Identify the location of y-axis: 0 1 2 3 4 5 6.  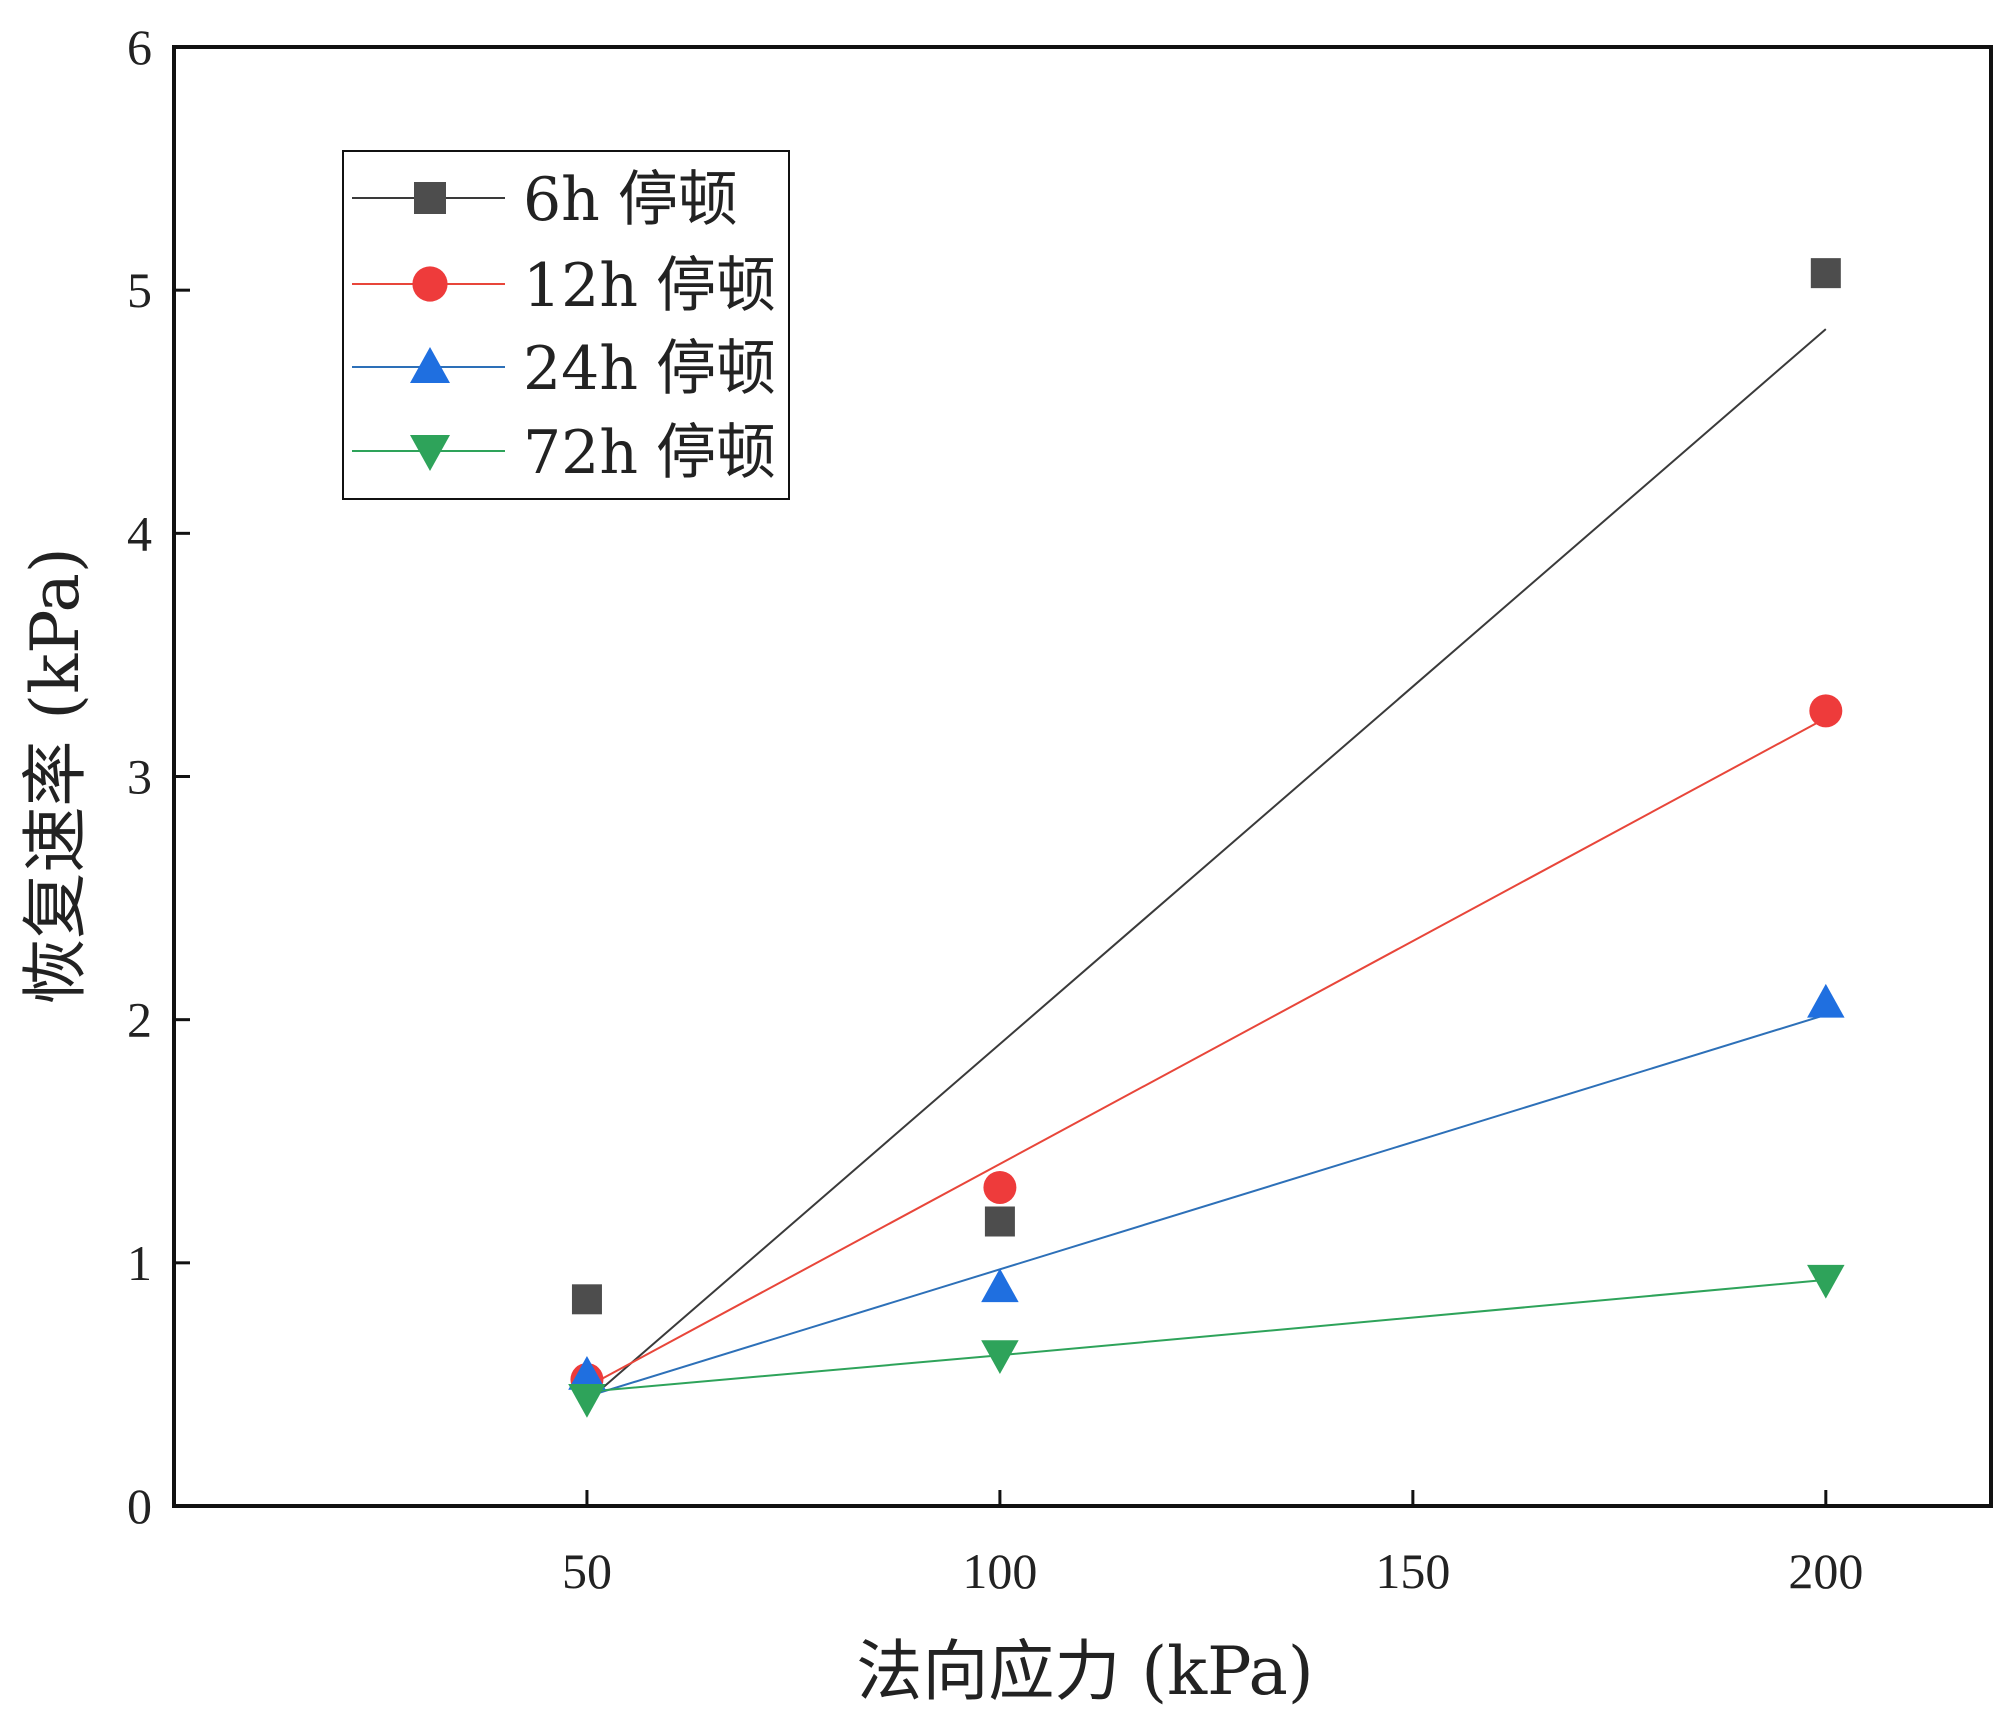
(158, 776).